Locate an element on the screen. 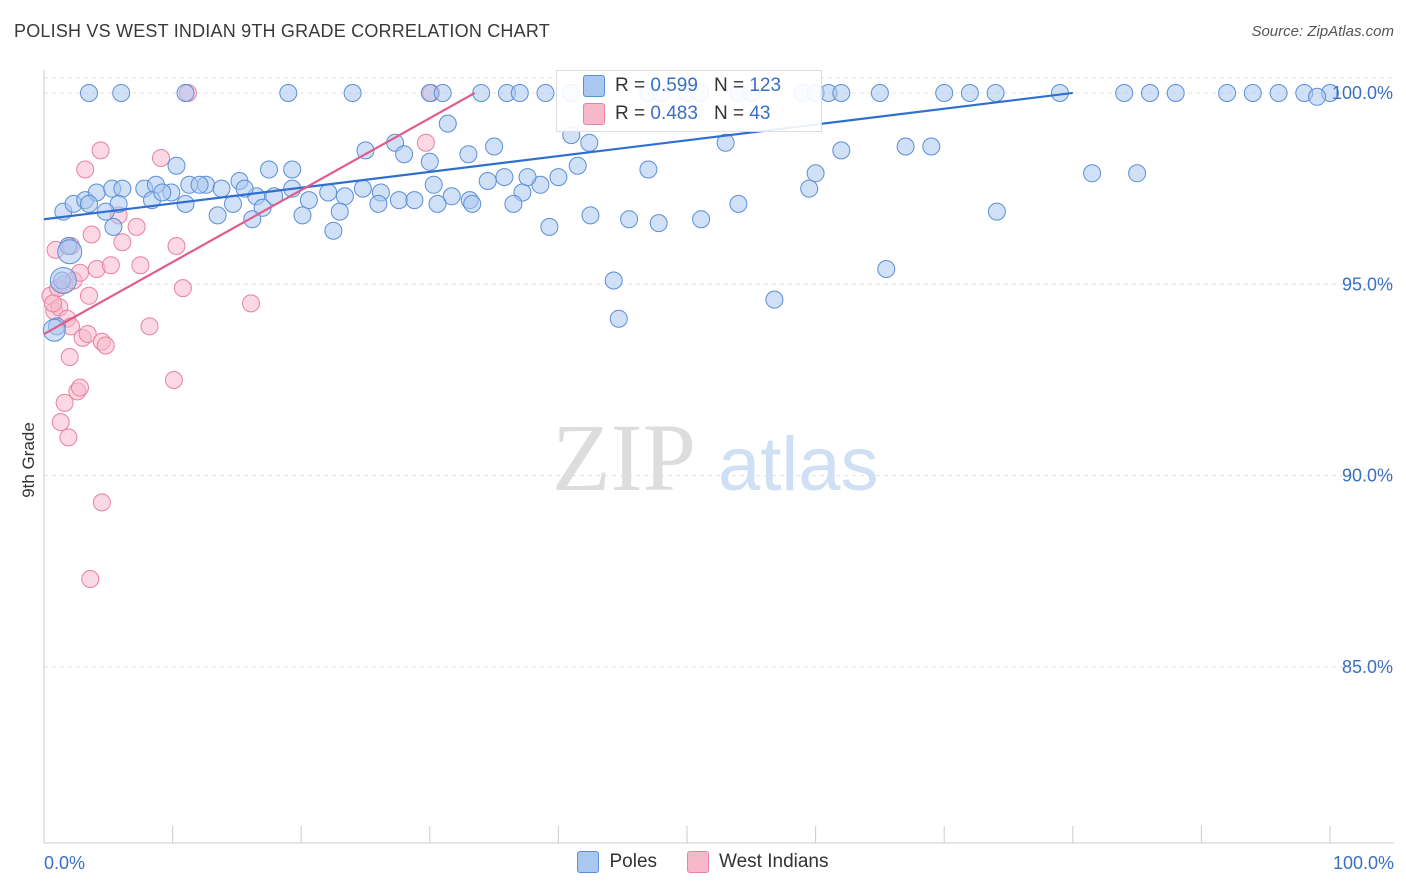 Image resolution: width=1406 pixels, height=892 pixels. y-tick-label: 95.0% is located at coordinates (1367, 284).